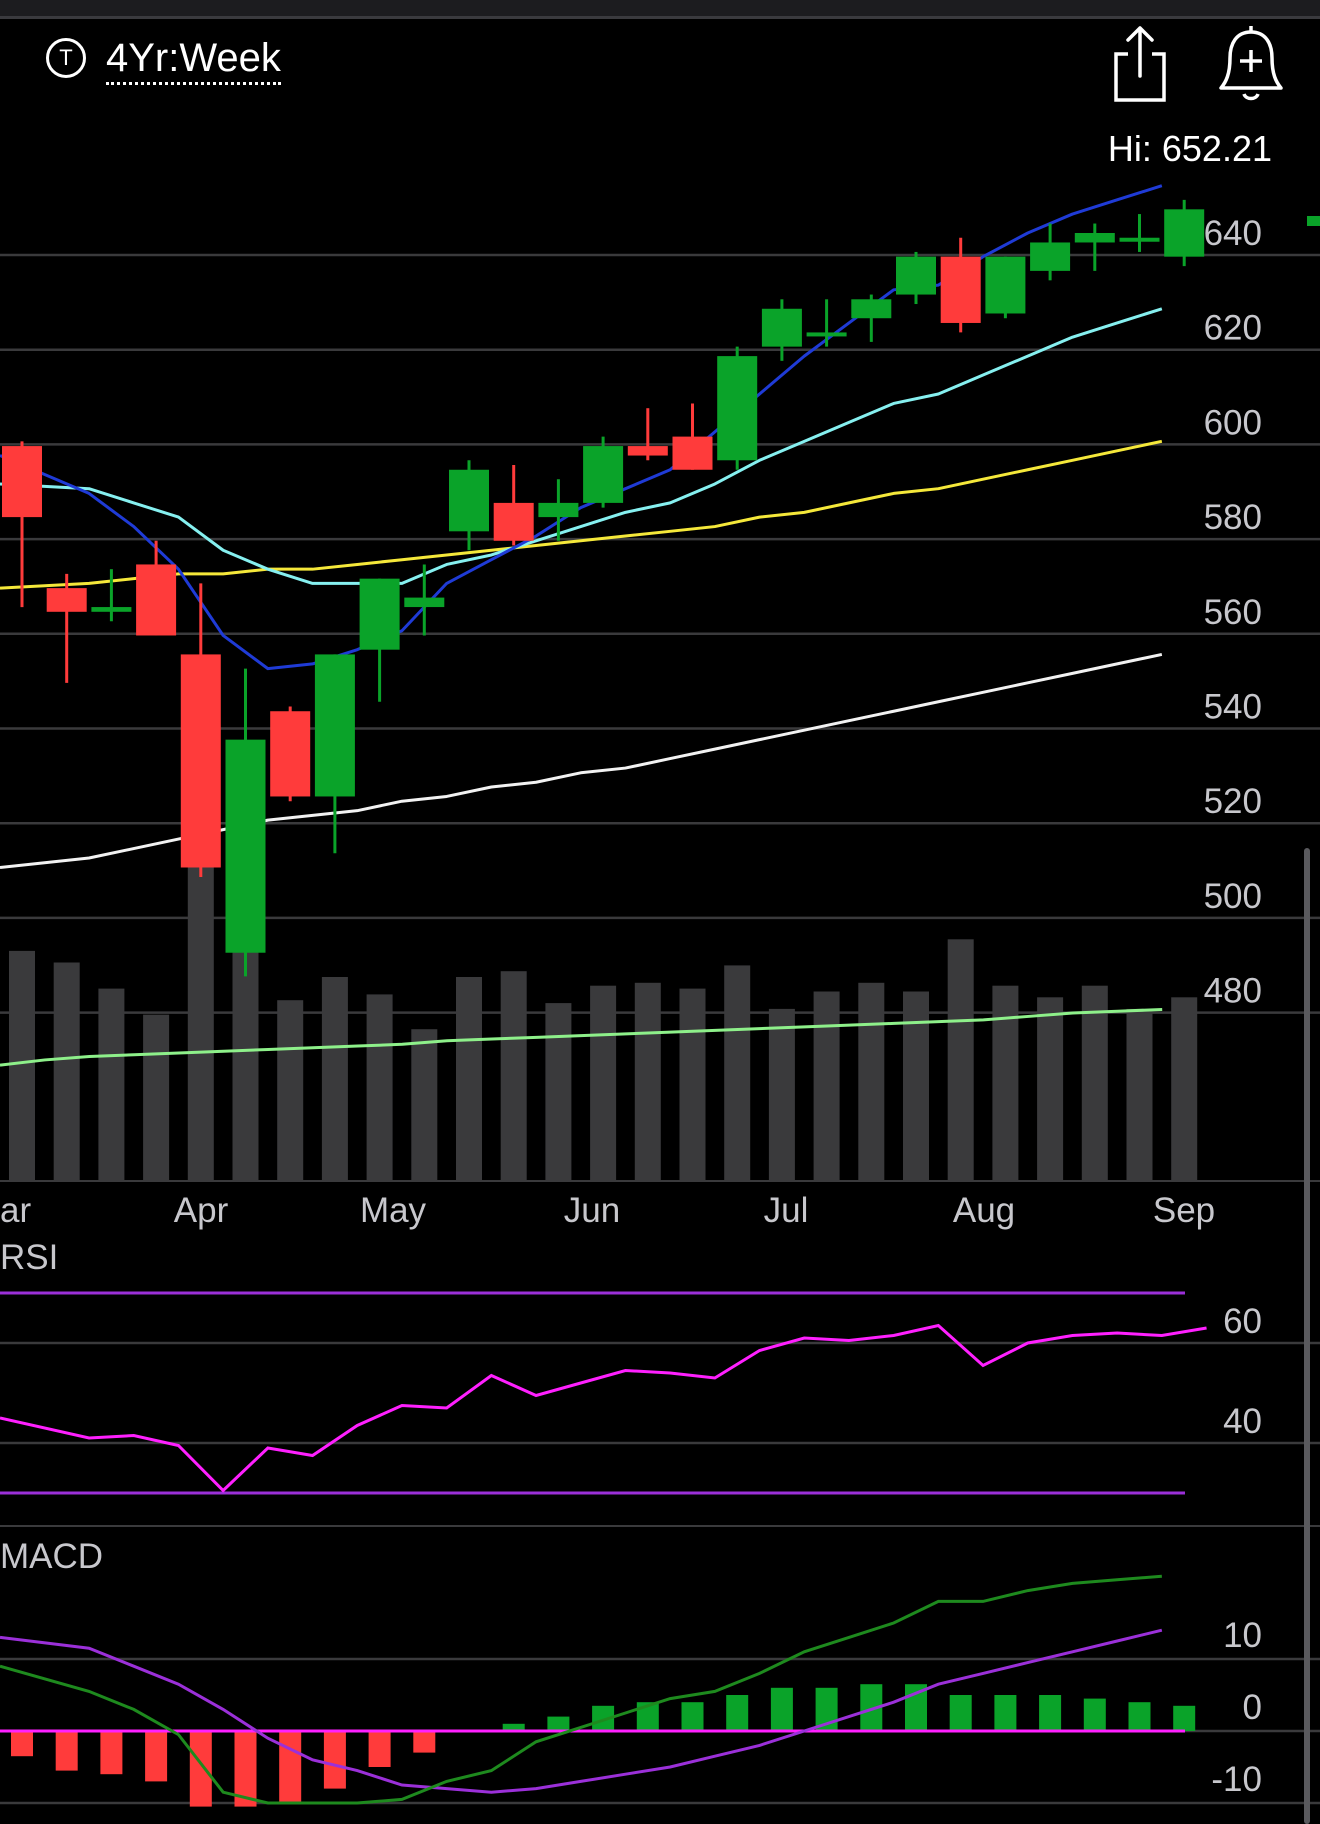 This screenshot has width=1320, height=1824. Describe the element at coordinates (66, 58) in the screenshot. I see `timeframe-icon: T` at that location.